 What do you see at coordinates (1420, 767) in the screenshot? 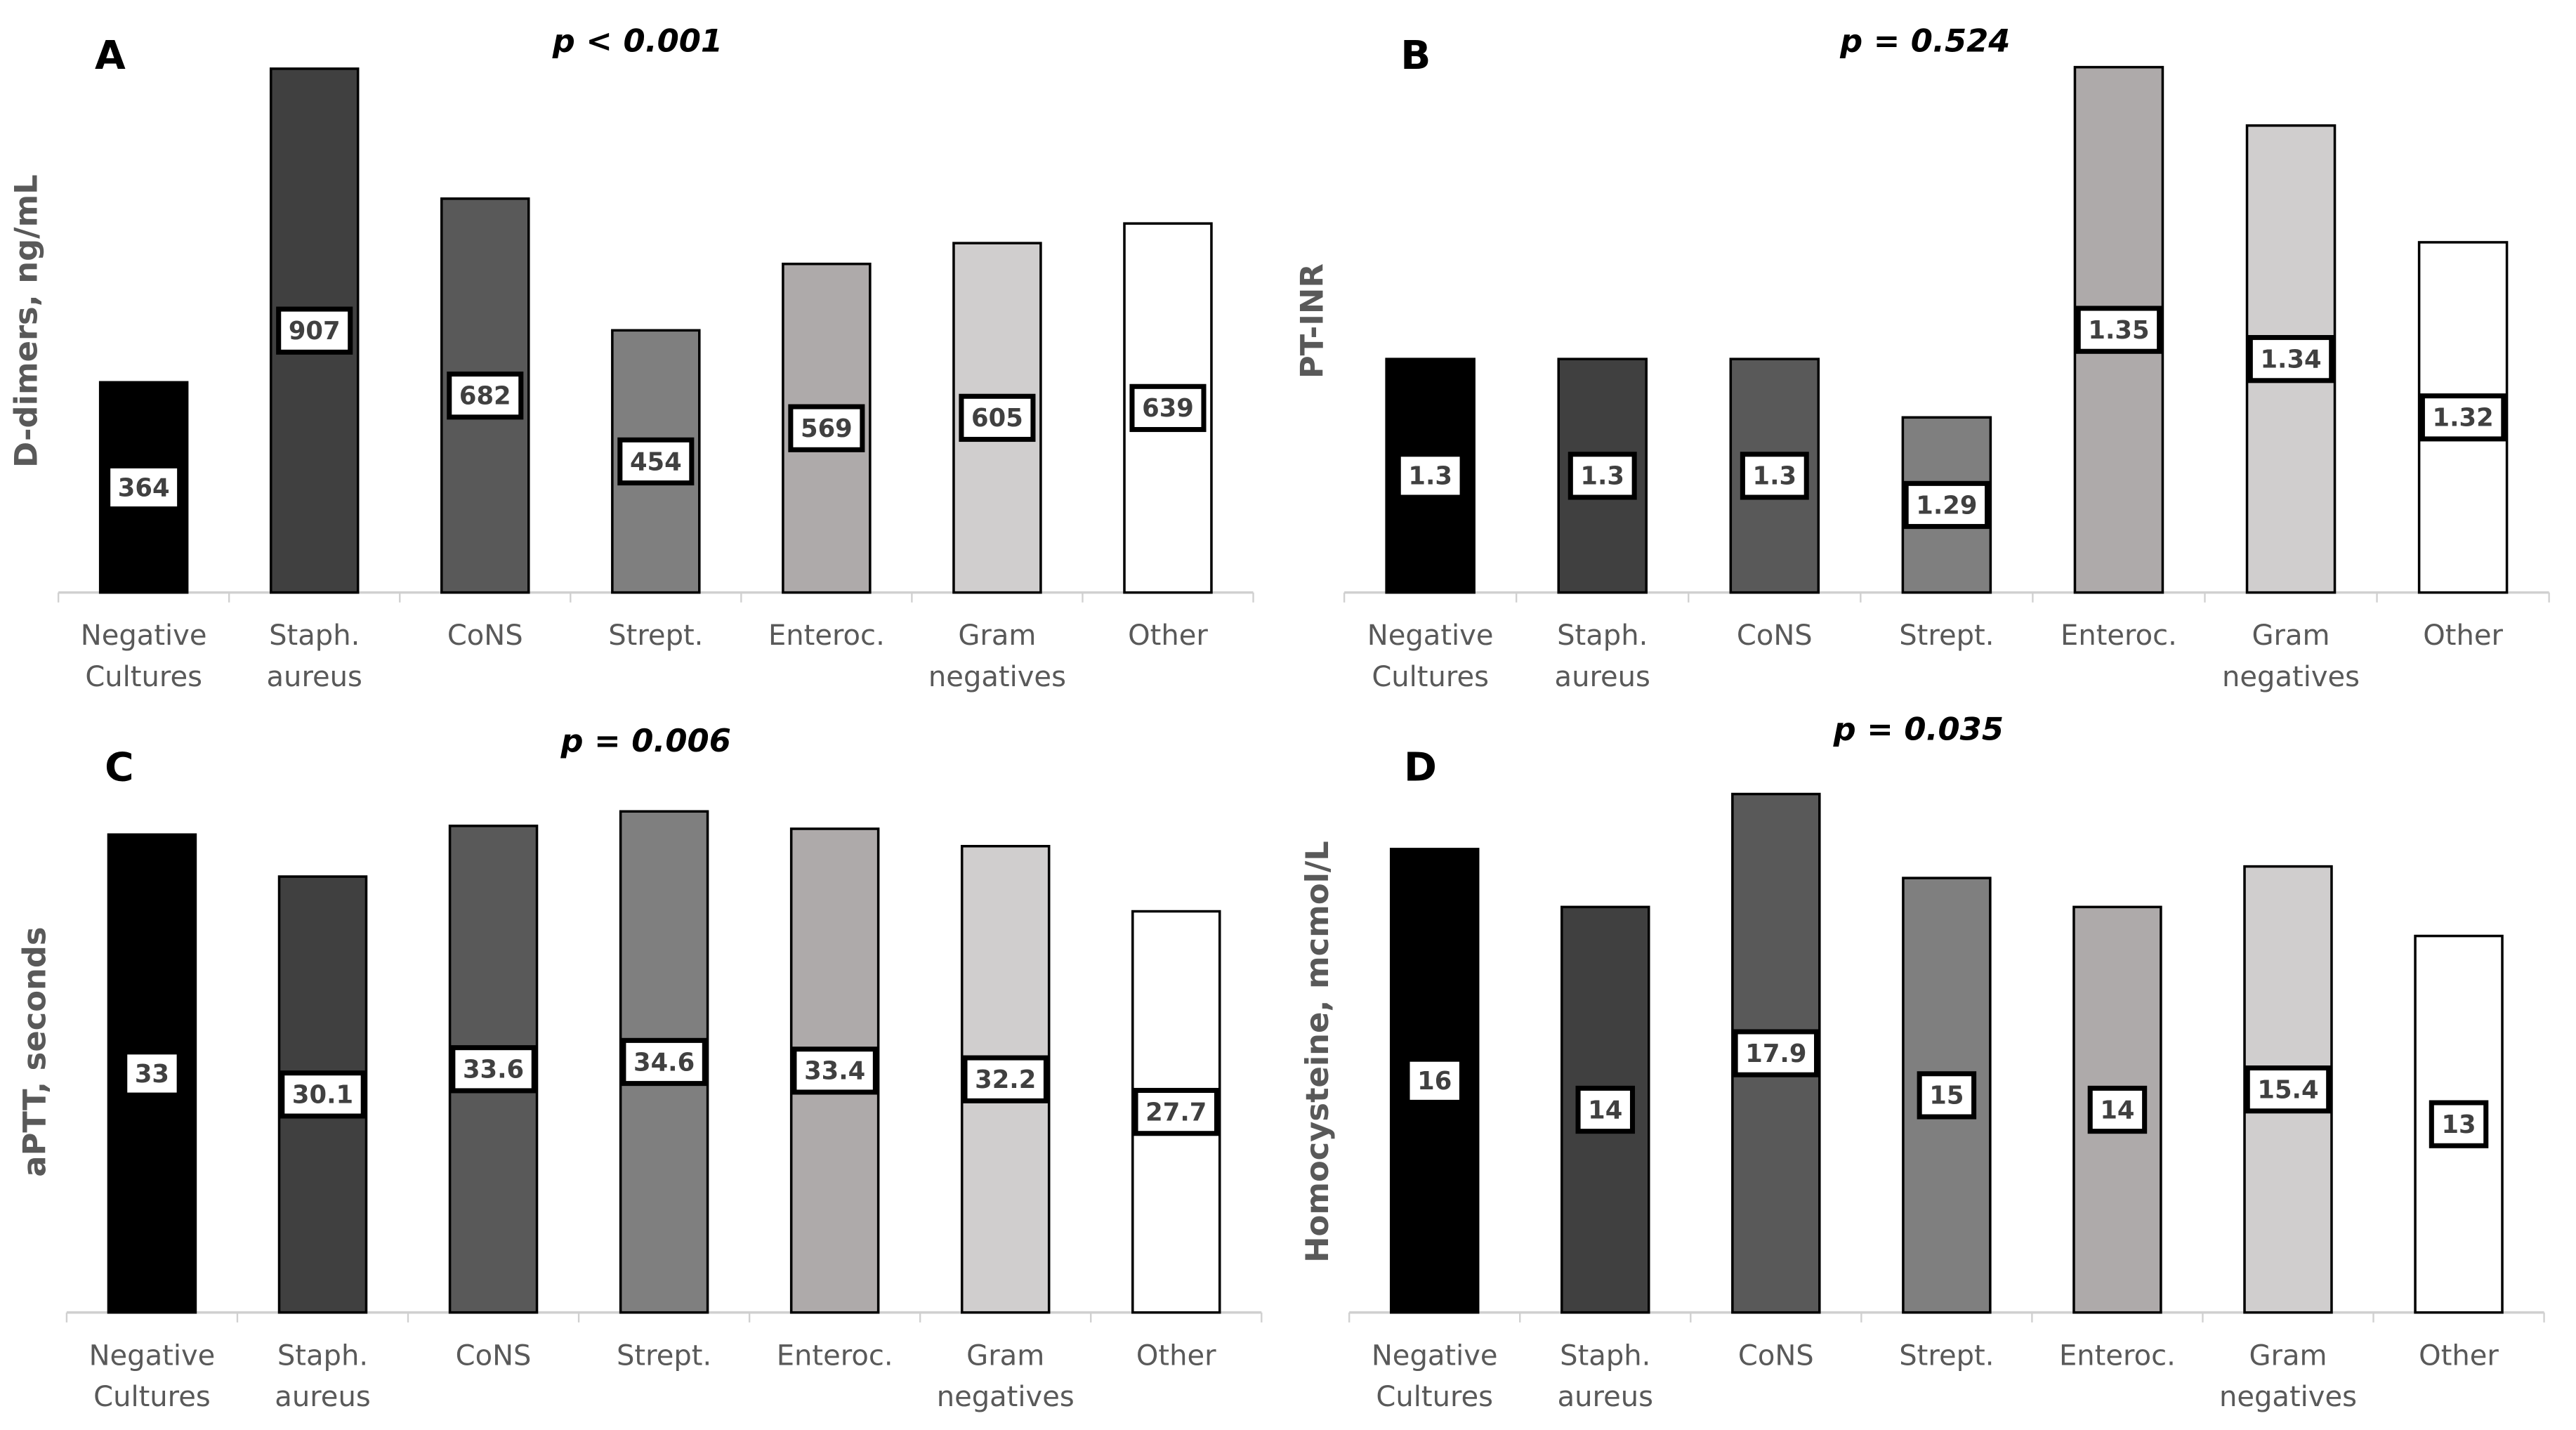
I see `panel-label: D` at bounding box center [1420, 767].